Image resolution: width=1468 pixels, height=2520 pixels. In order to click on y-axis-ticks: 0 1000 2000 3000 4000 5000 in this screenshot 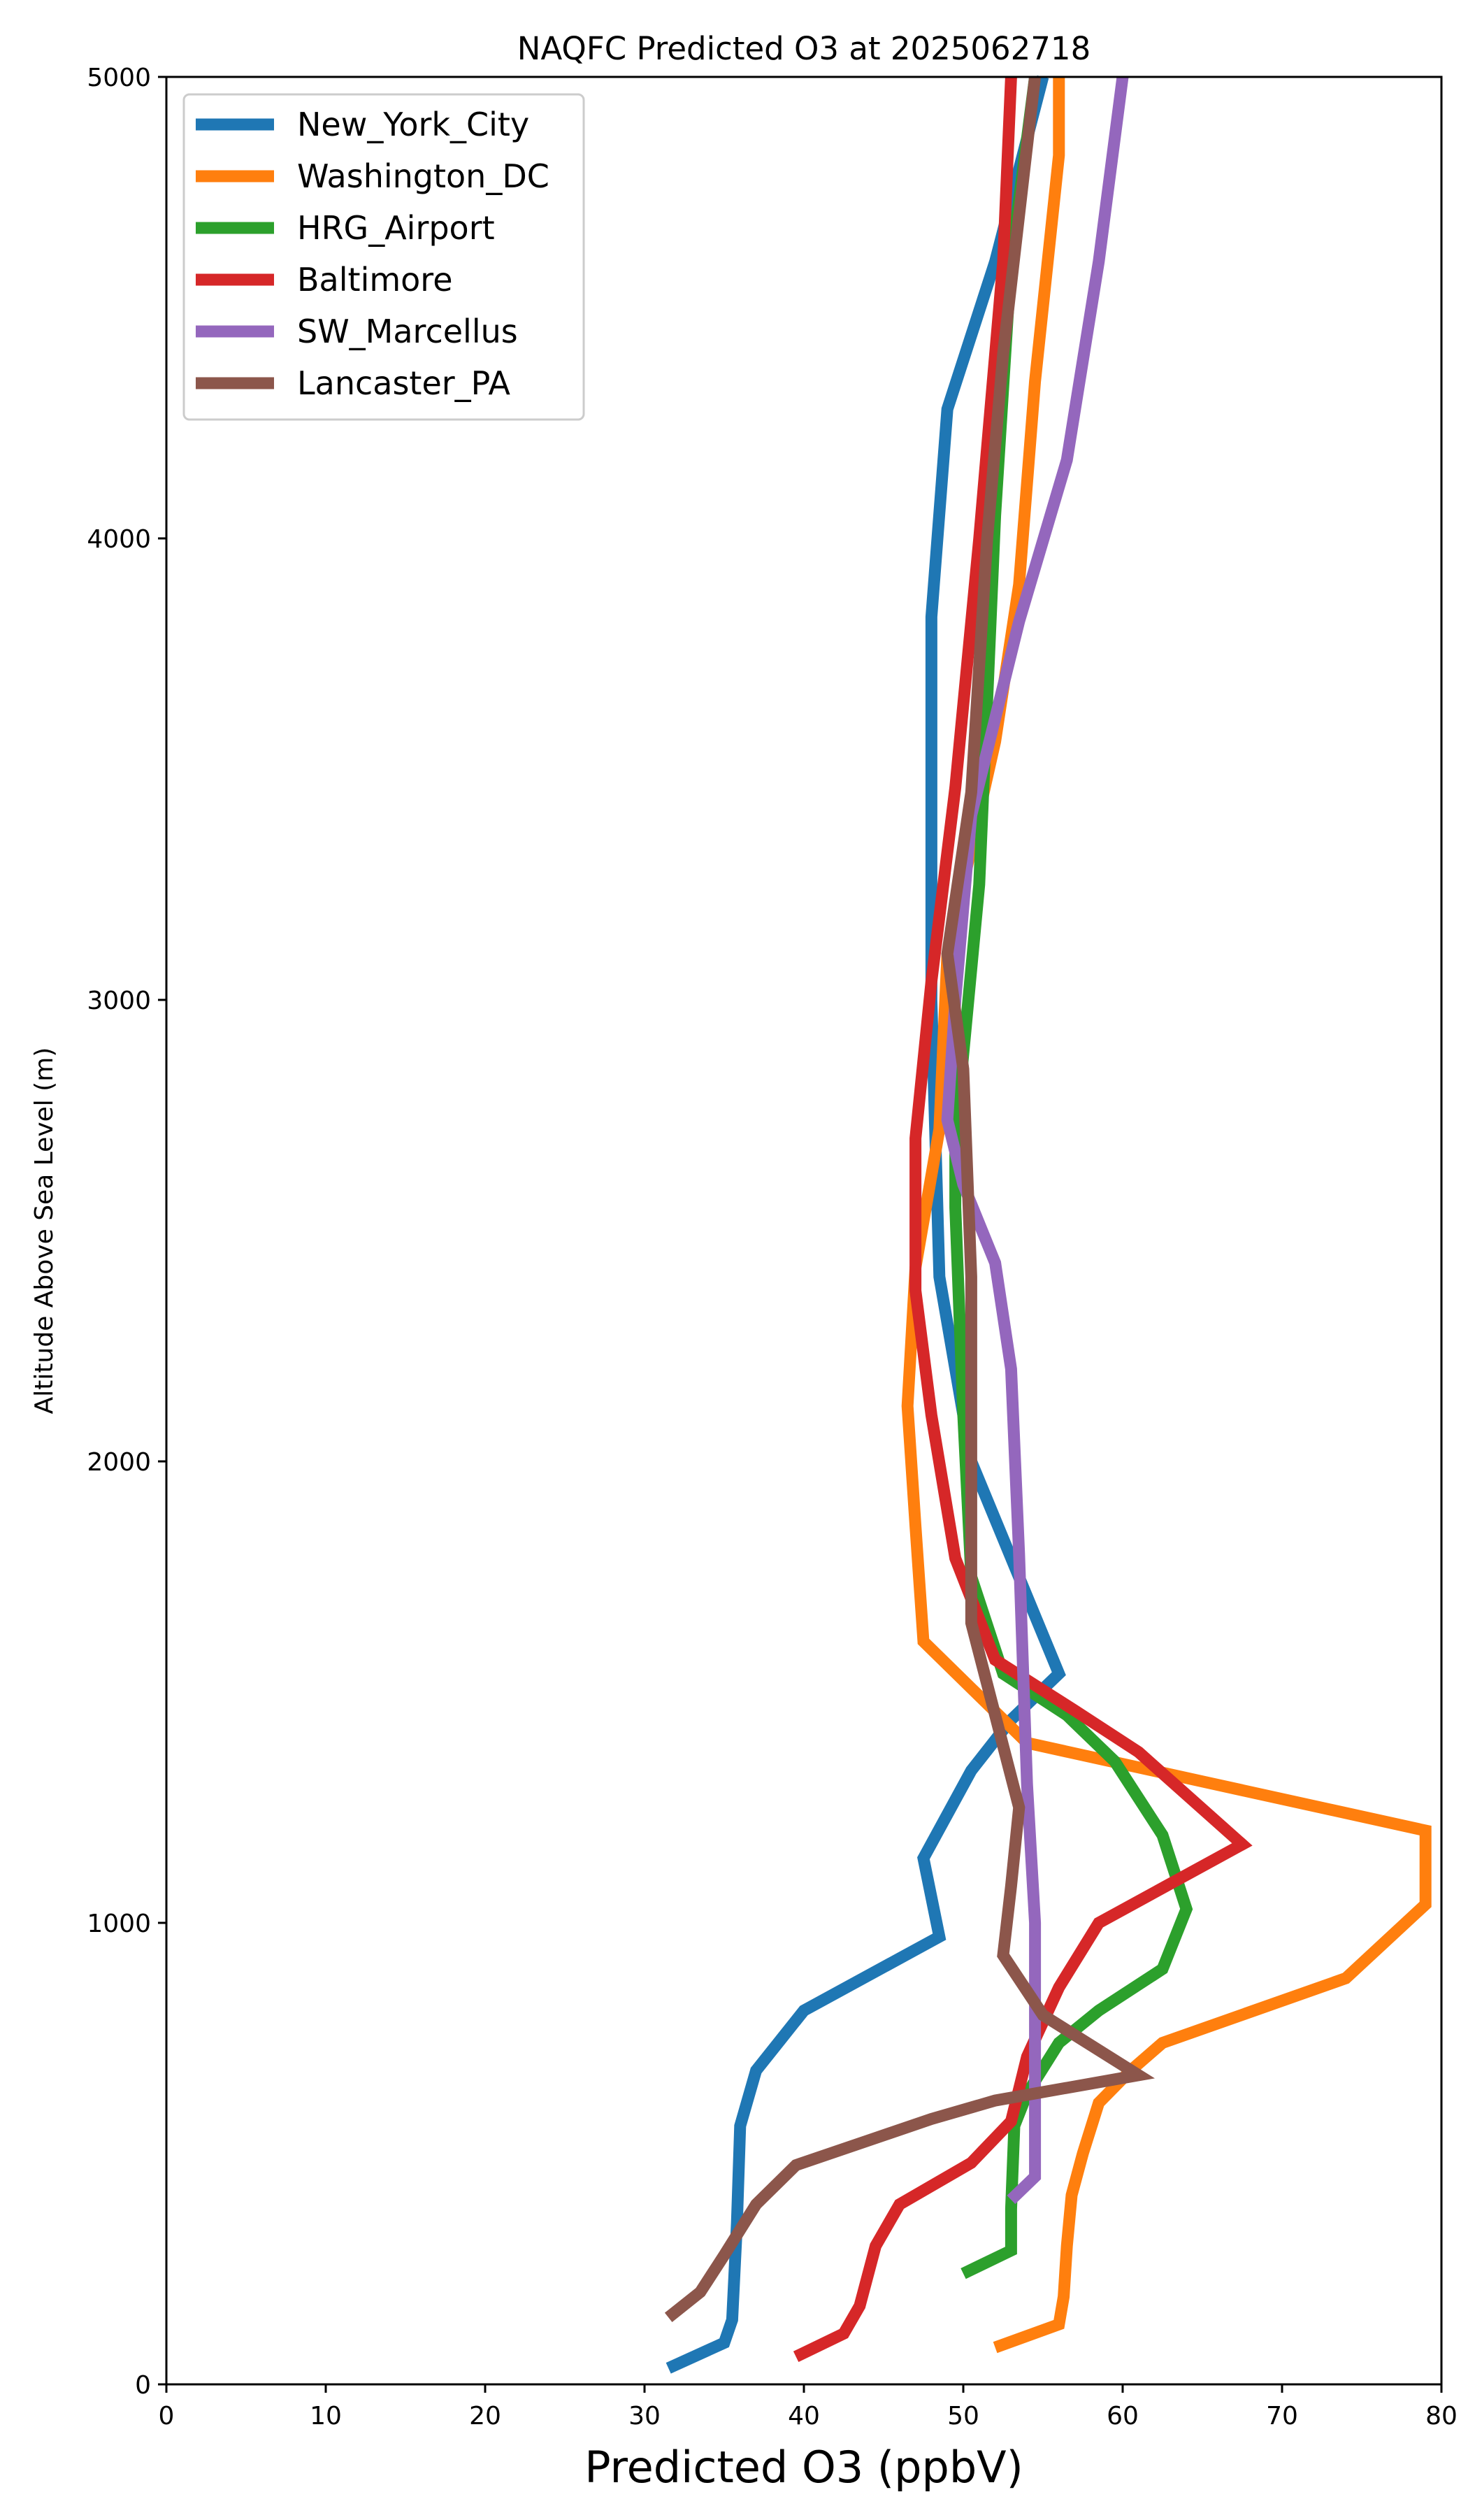, I will do `click(126, 1232)`.